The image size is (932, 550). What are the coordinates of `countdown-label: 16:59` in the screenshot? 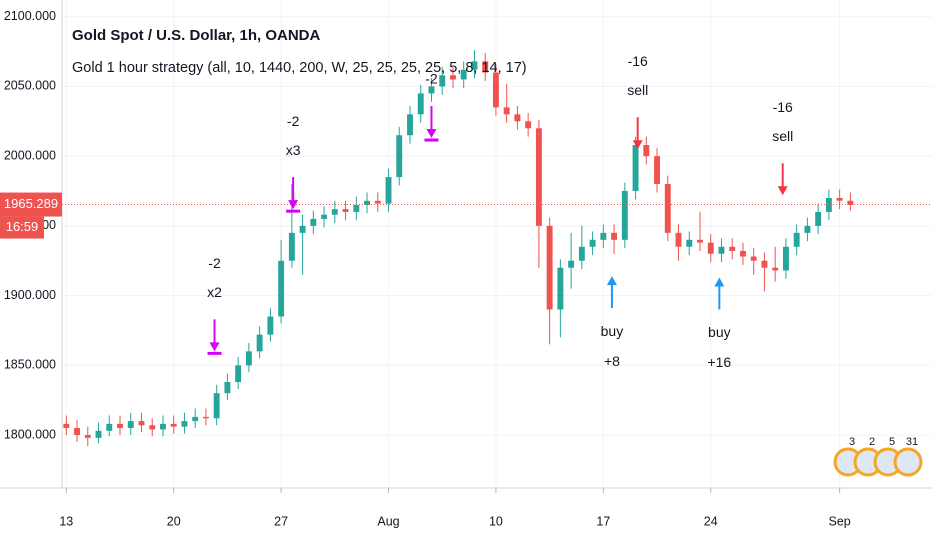 It's located at (22, 226).